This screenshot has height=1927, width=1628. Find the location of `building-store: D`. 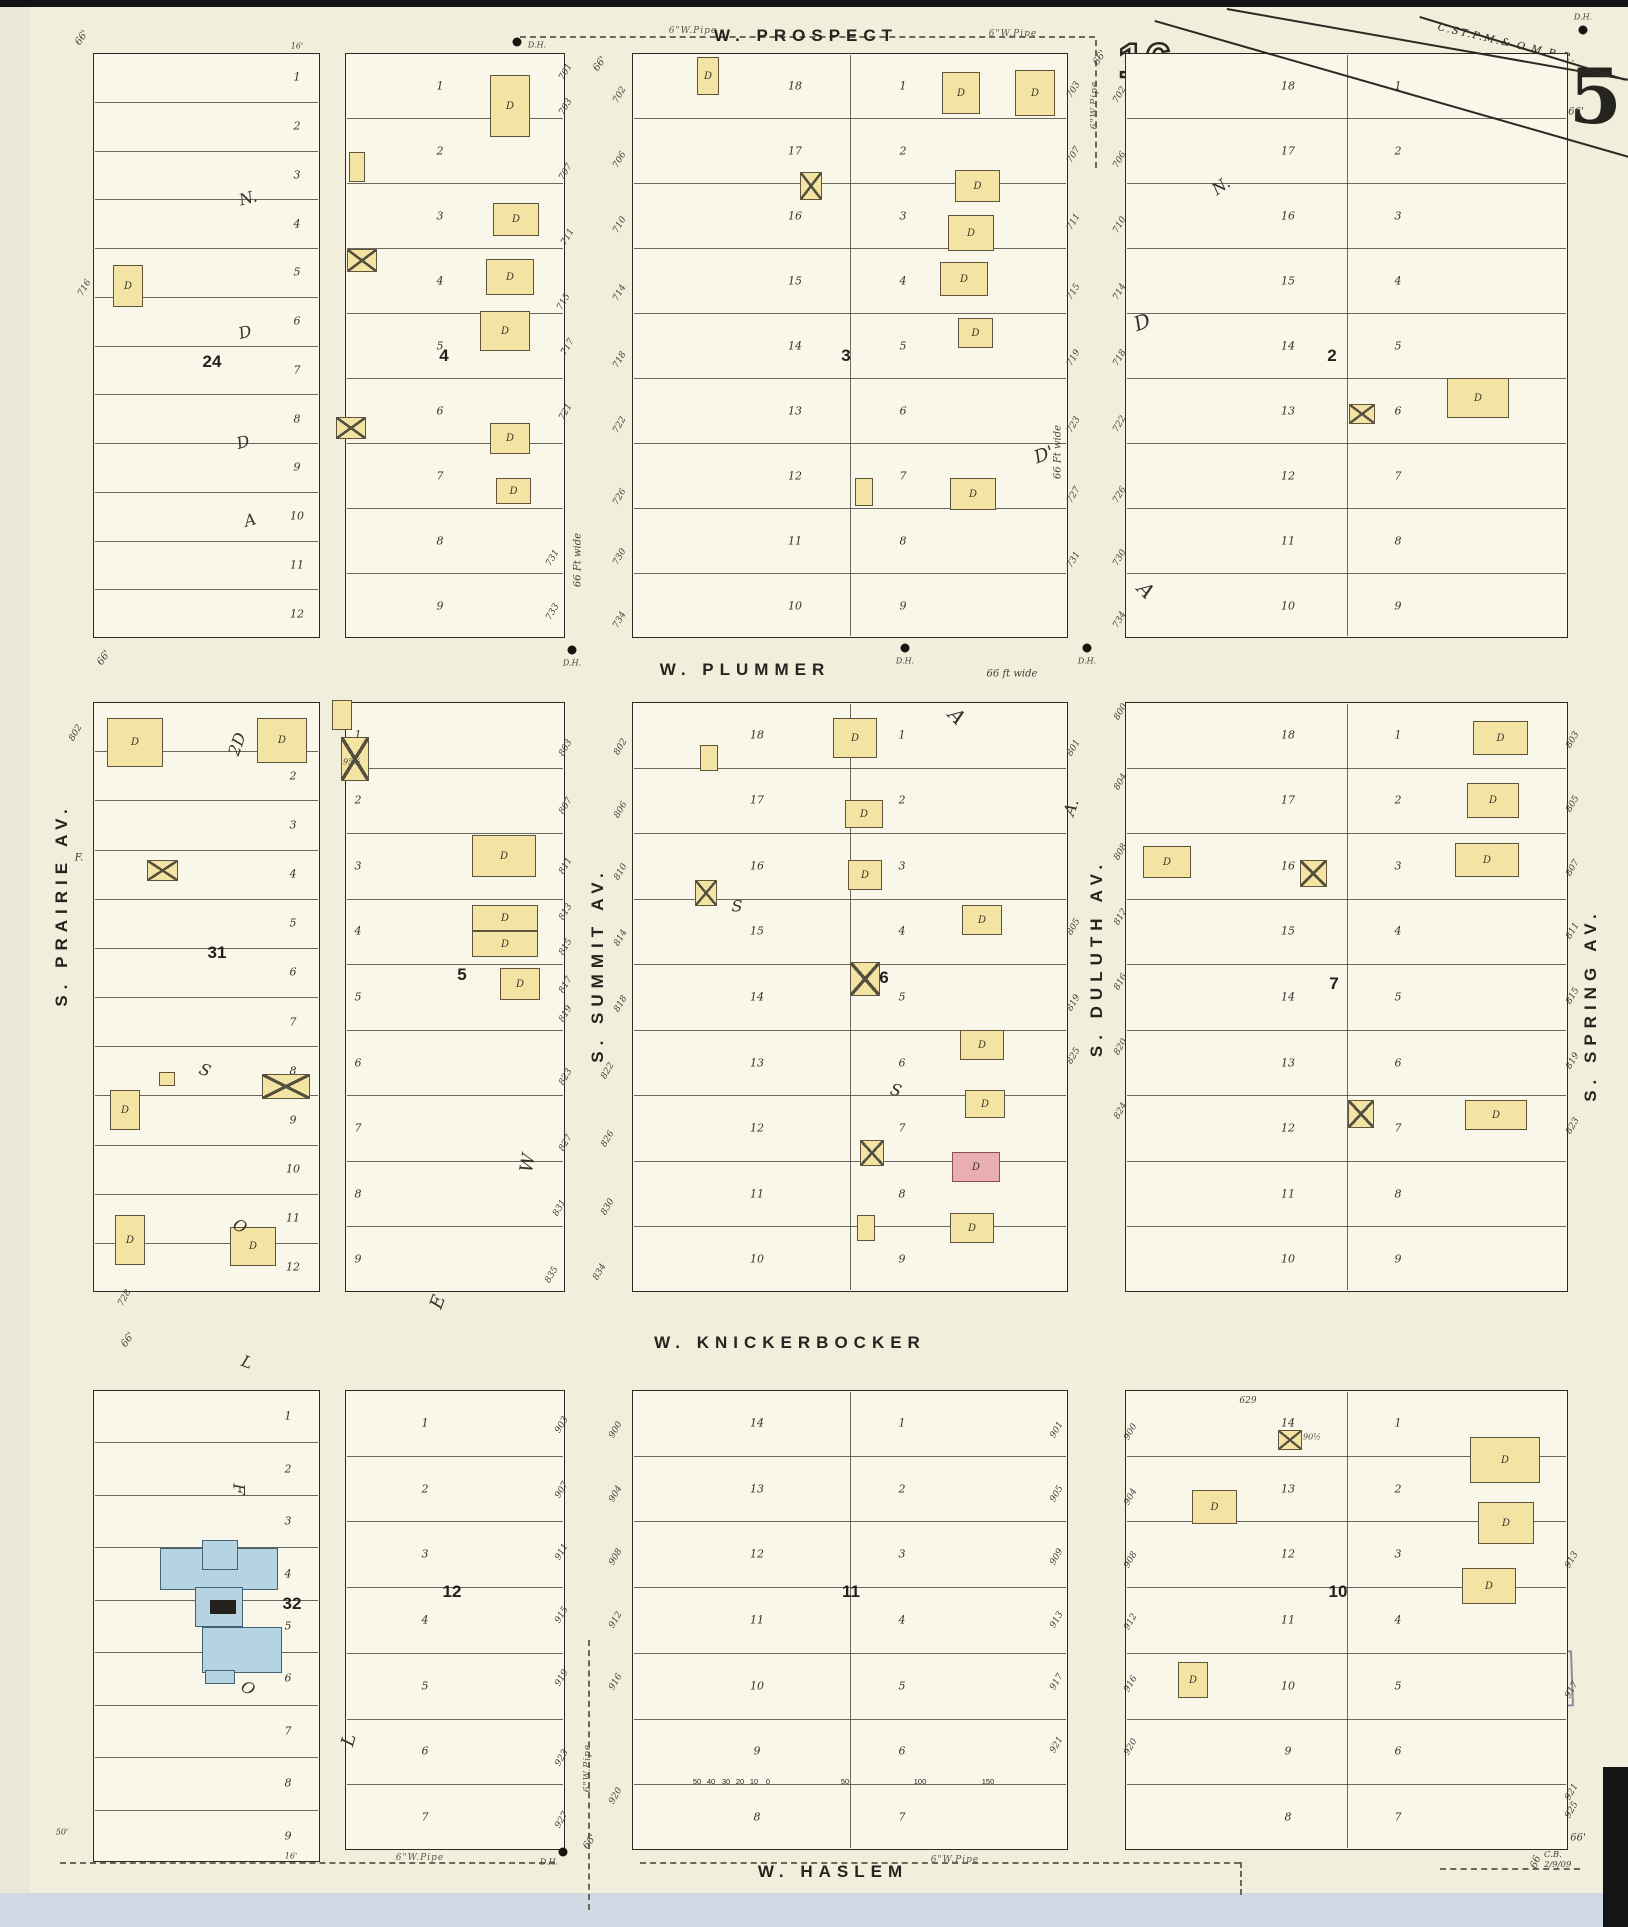

building-store: D is located at coordinates (976, 1167).